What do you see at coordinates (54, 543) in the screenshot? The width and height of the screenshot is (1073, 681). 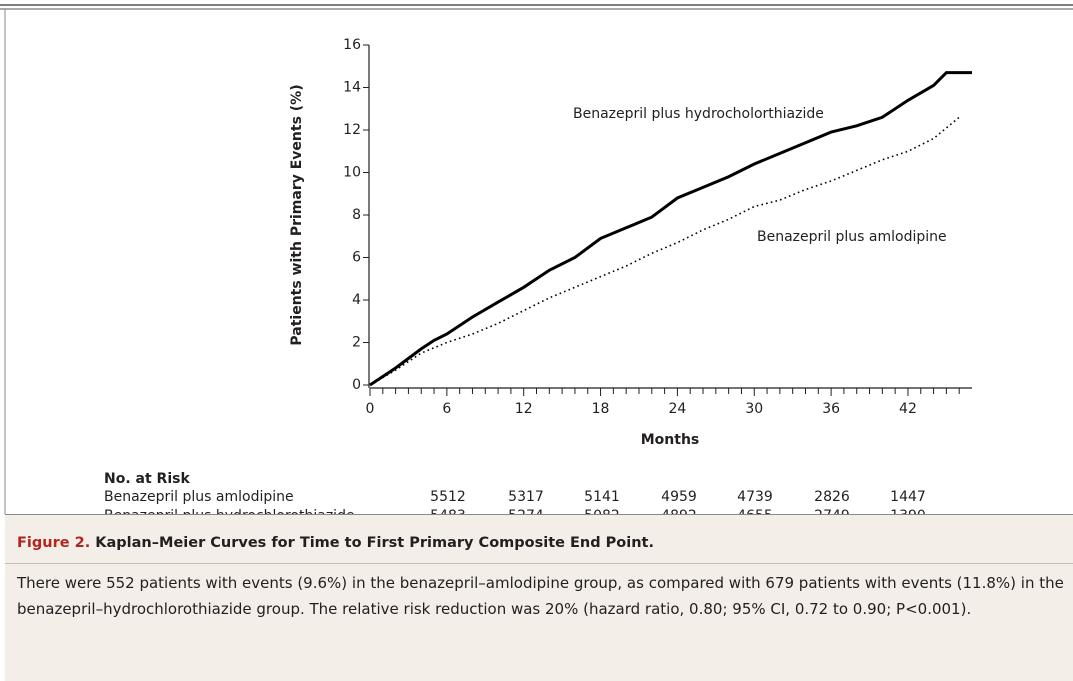 I see `figure-label: Figure 2.` at bounding box center [54, 543].